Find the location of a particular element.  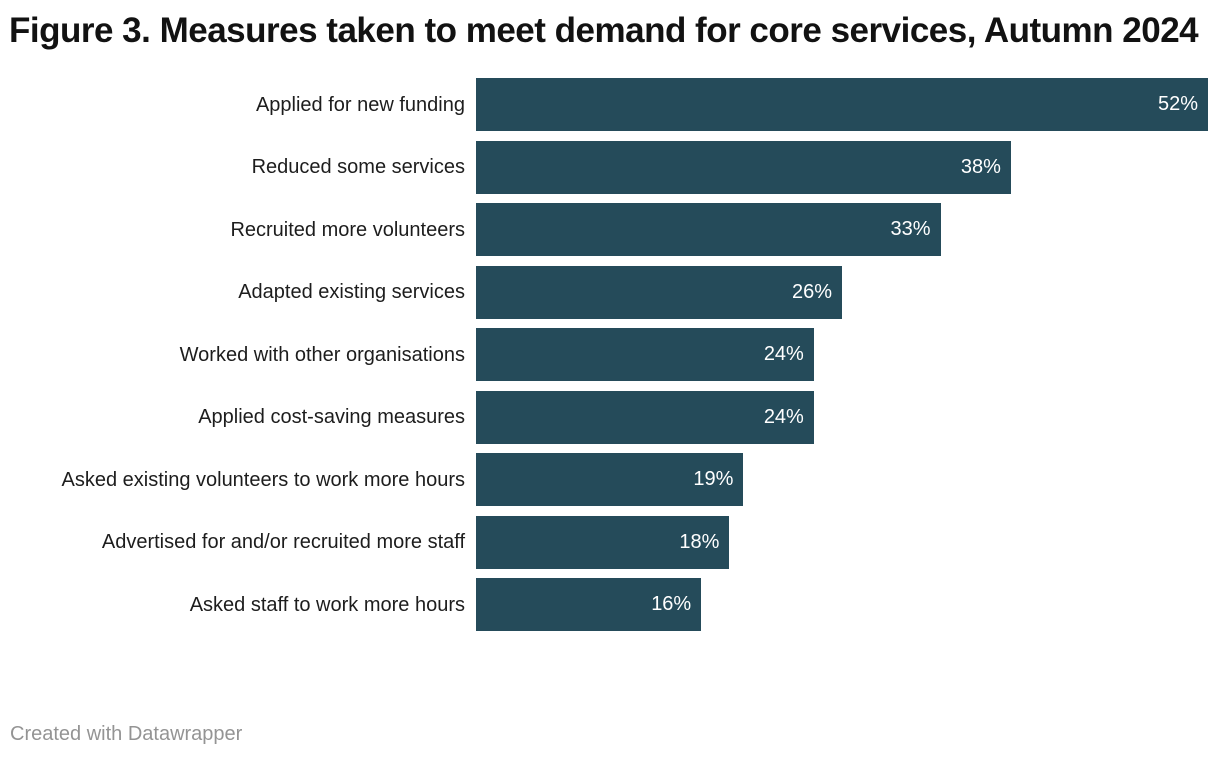

bar-track: 52% is located at coordinates (842, 104).